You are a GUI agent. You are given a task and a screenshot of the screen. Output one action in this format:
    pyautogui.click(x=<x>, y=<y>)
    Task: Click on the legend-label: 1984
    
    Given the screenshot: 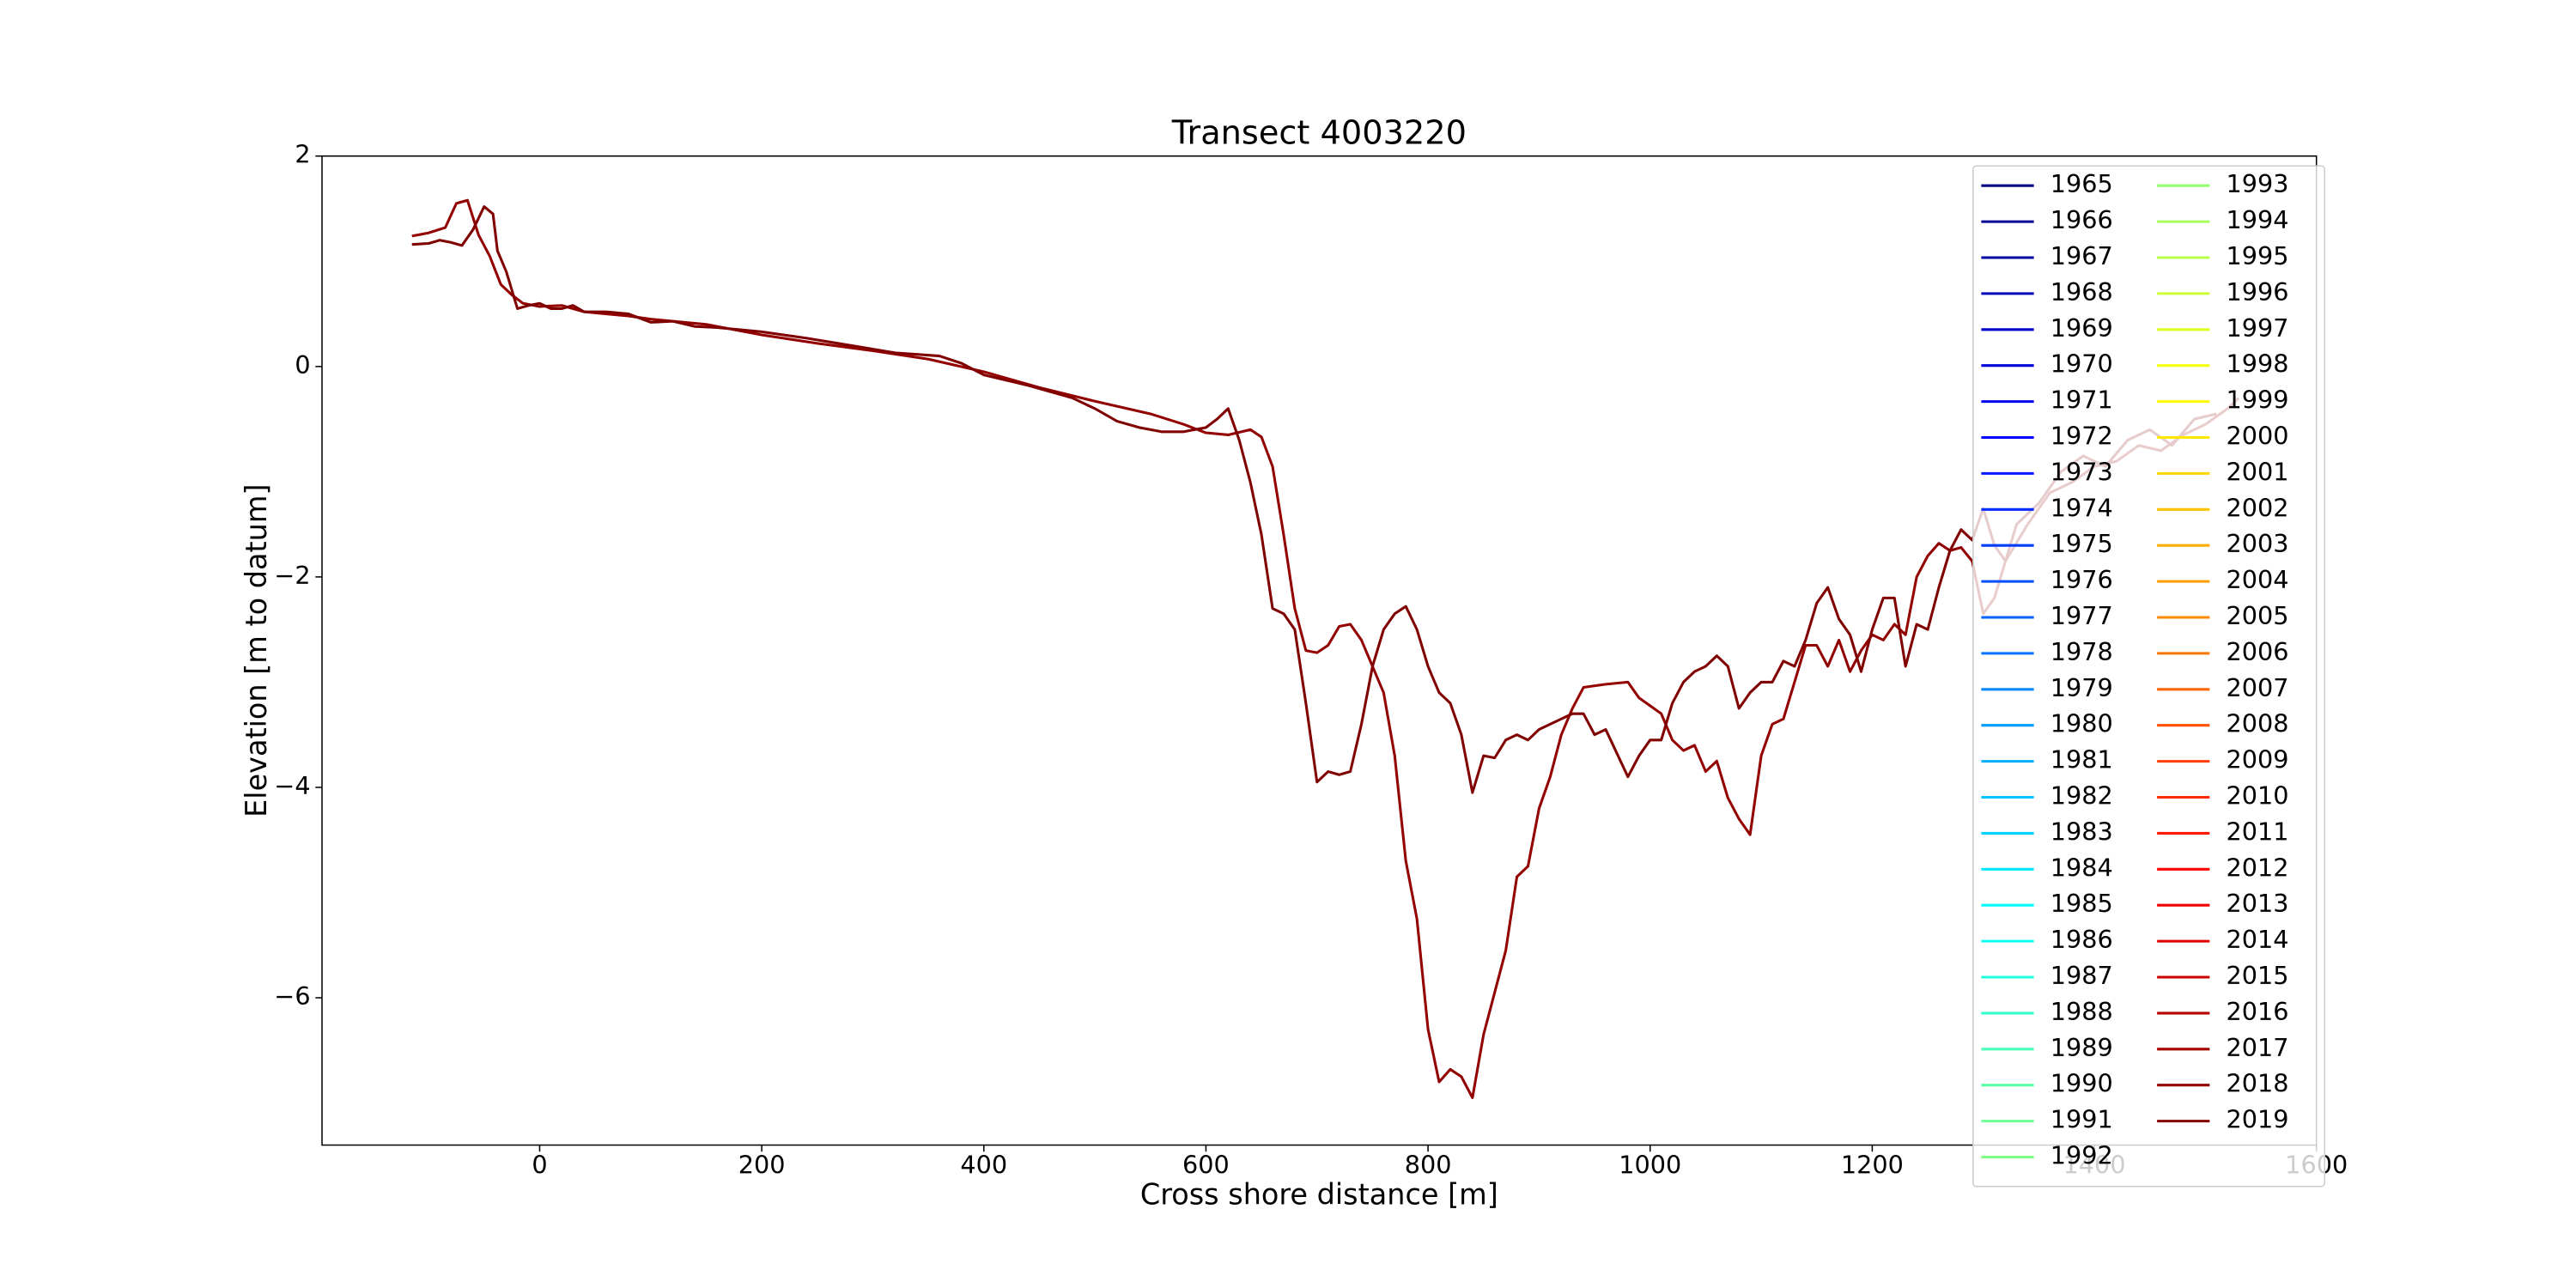 What is the action you would take?
    pyautogui.click(x=2082, y=867)
    